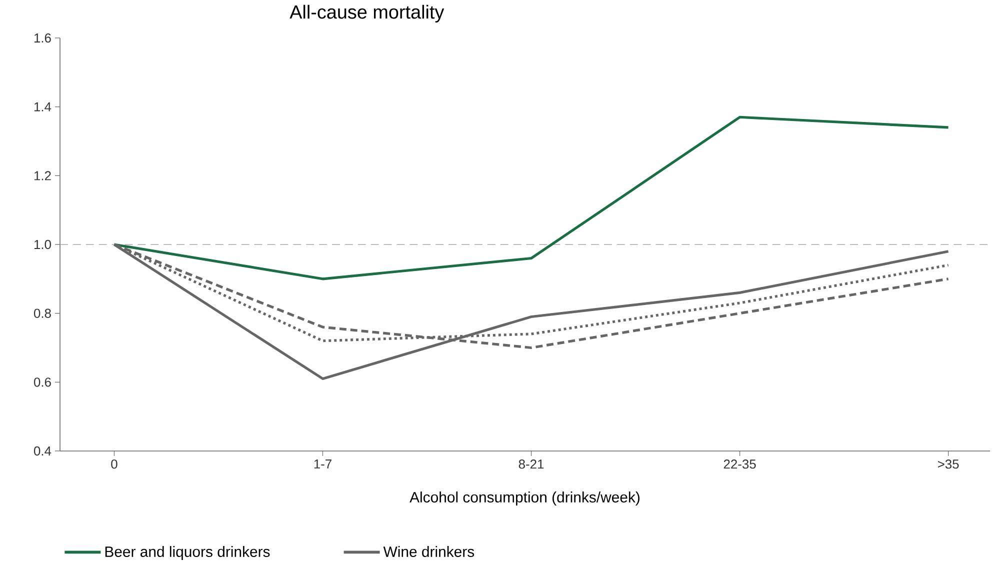  Describe the element at coordinates (114, 464) in the screenshot. I see `x-tick-label: 0` at that location.